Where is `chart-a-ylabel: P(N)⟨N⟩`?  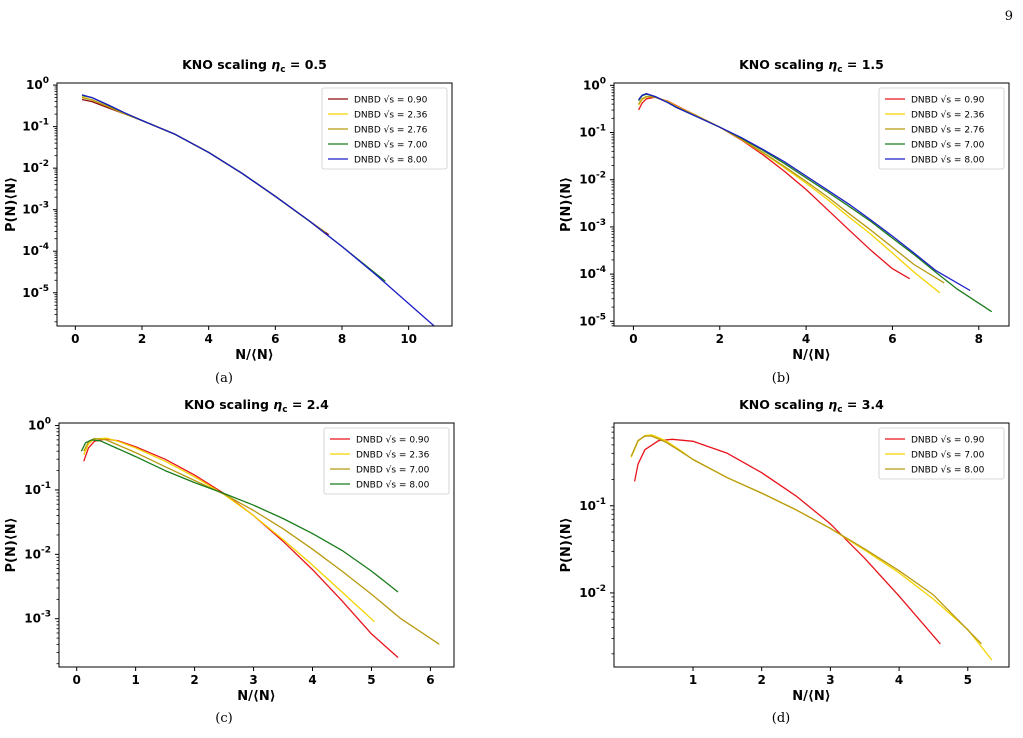
chart-a-ylabel: P(N)⟨N⟩ is located at coordinates (11, 204).